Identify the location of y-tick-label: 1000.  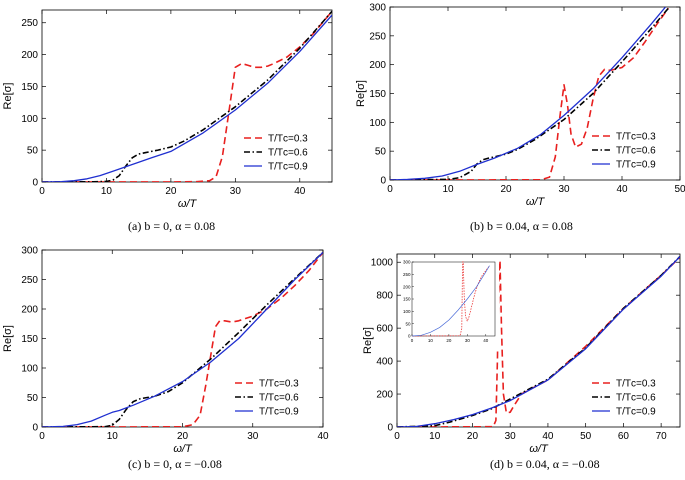
(382, 263).